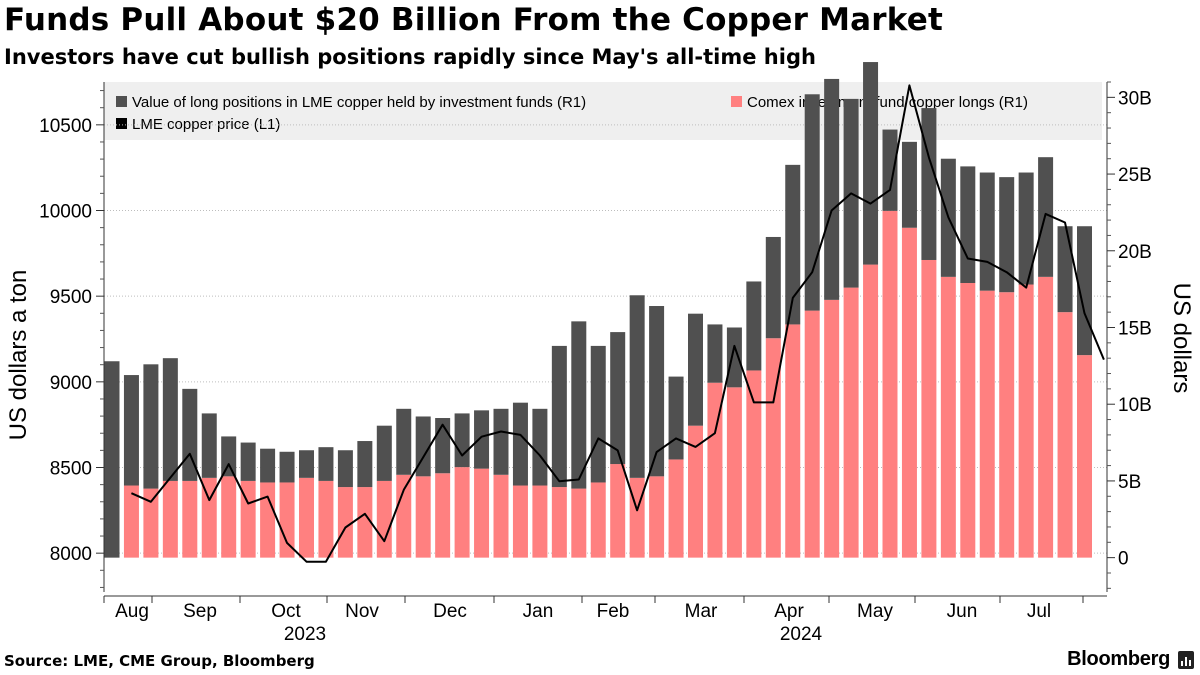 The width and height of the screenshot is (1200, 675). Describe the element at coordinates (1123, 559) in the screenshot. I see `right-tick-label: 0` at that location.